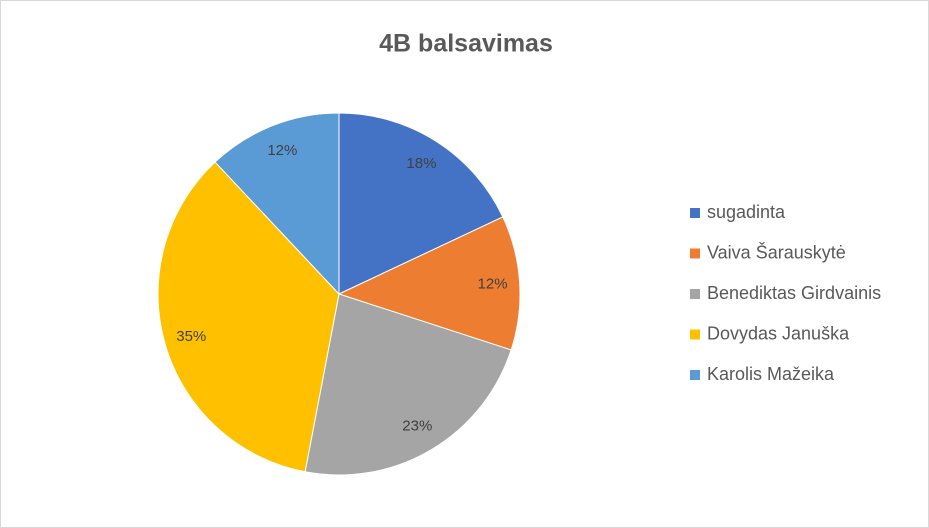 This screenshot has height=528, width=929. What do you see at coordinates (191, 336) in the screenshot?
I see `data-label: 35%` at bounding box center [191, 336].